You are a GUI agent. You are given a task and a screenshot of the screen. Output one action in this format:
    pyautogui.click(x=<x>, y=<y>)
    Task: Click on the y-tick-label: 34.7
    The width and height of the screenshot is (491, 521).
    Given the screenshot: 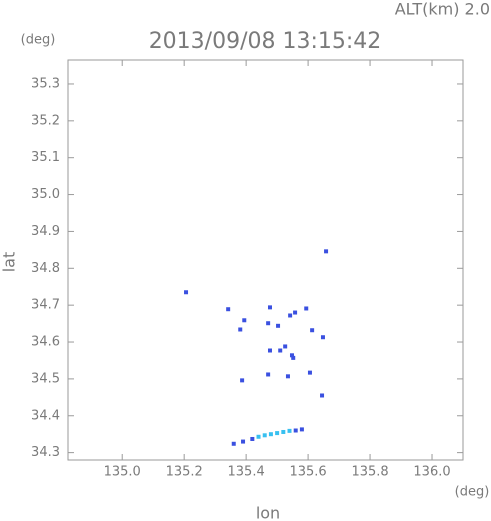 What is the action you would take?
    pyautogui.click(x=45, y=305)
    